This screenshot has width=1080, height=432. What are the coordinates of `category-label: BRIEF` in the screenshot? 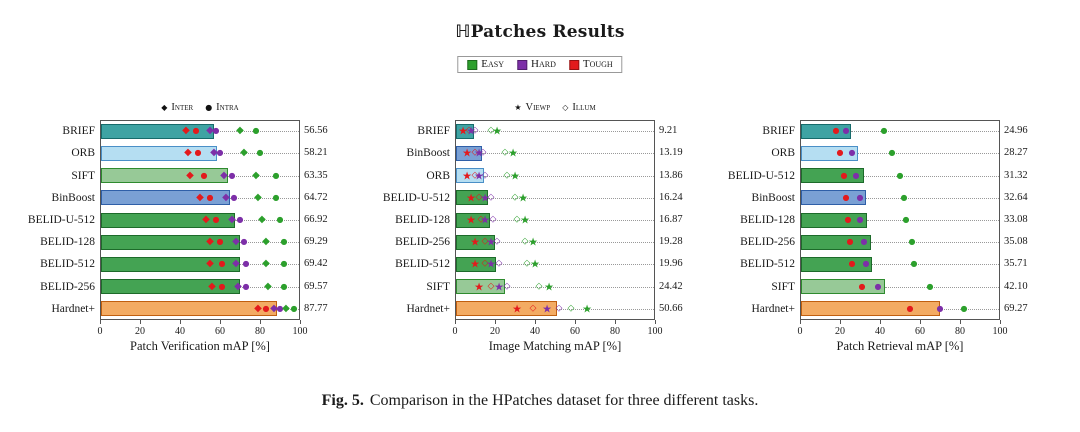 It's located at (78, 131).